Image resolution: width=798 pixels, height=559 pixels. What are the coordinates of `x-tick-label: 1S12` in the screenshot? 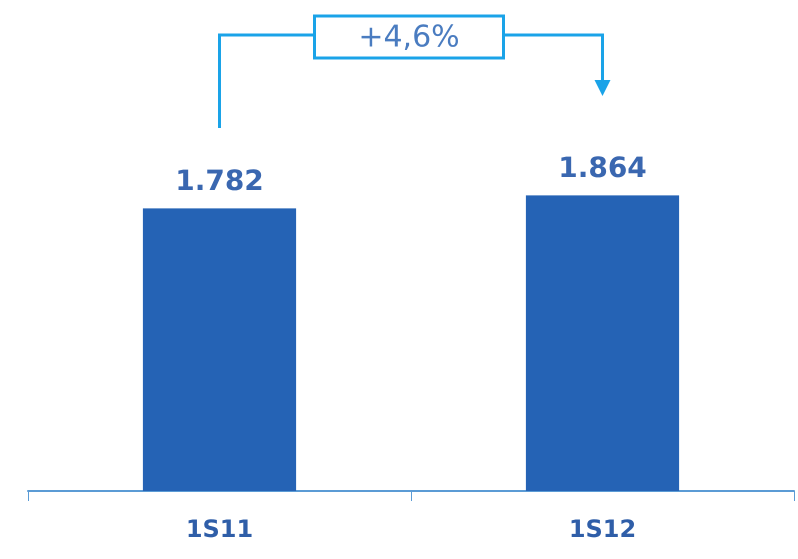 It's located at (602, 529).